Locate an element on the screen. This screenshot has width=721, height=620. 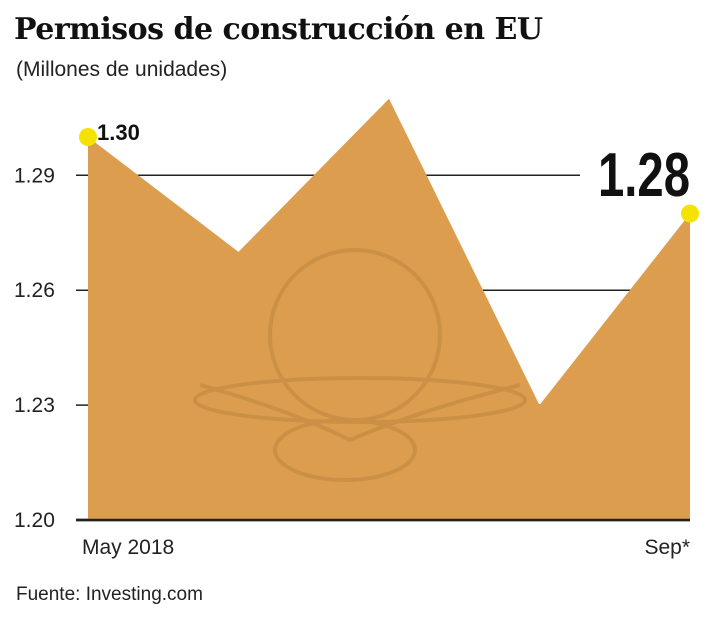
y-tick-label: 1.23 is located at coordinates (34, 405).